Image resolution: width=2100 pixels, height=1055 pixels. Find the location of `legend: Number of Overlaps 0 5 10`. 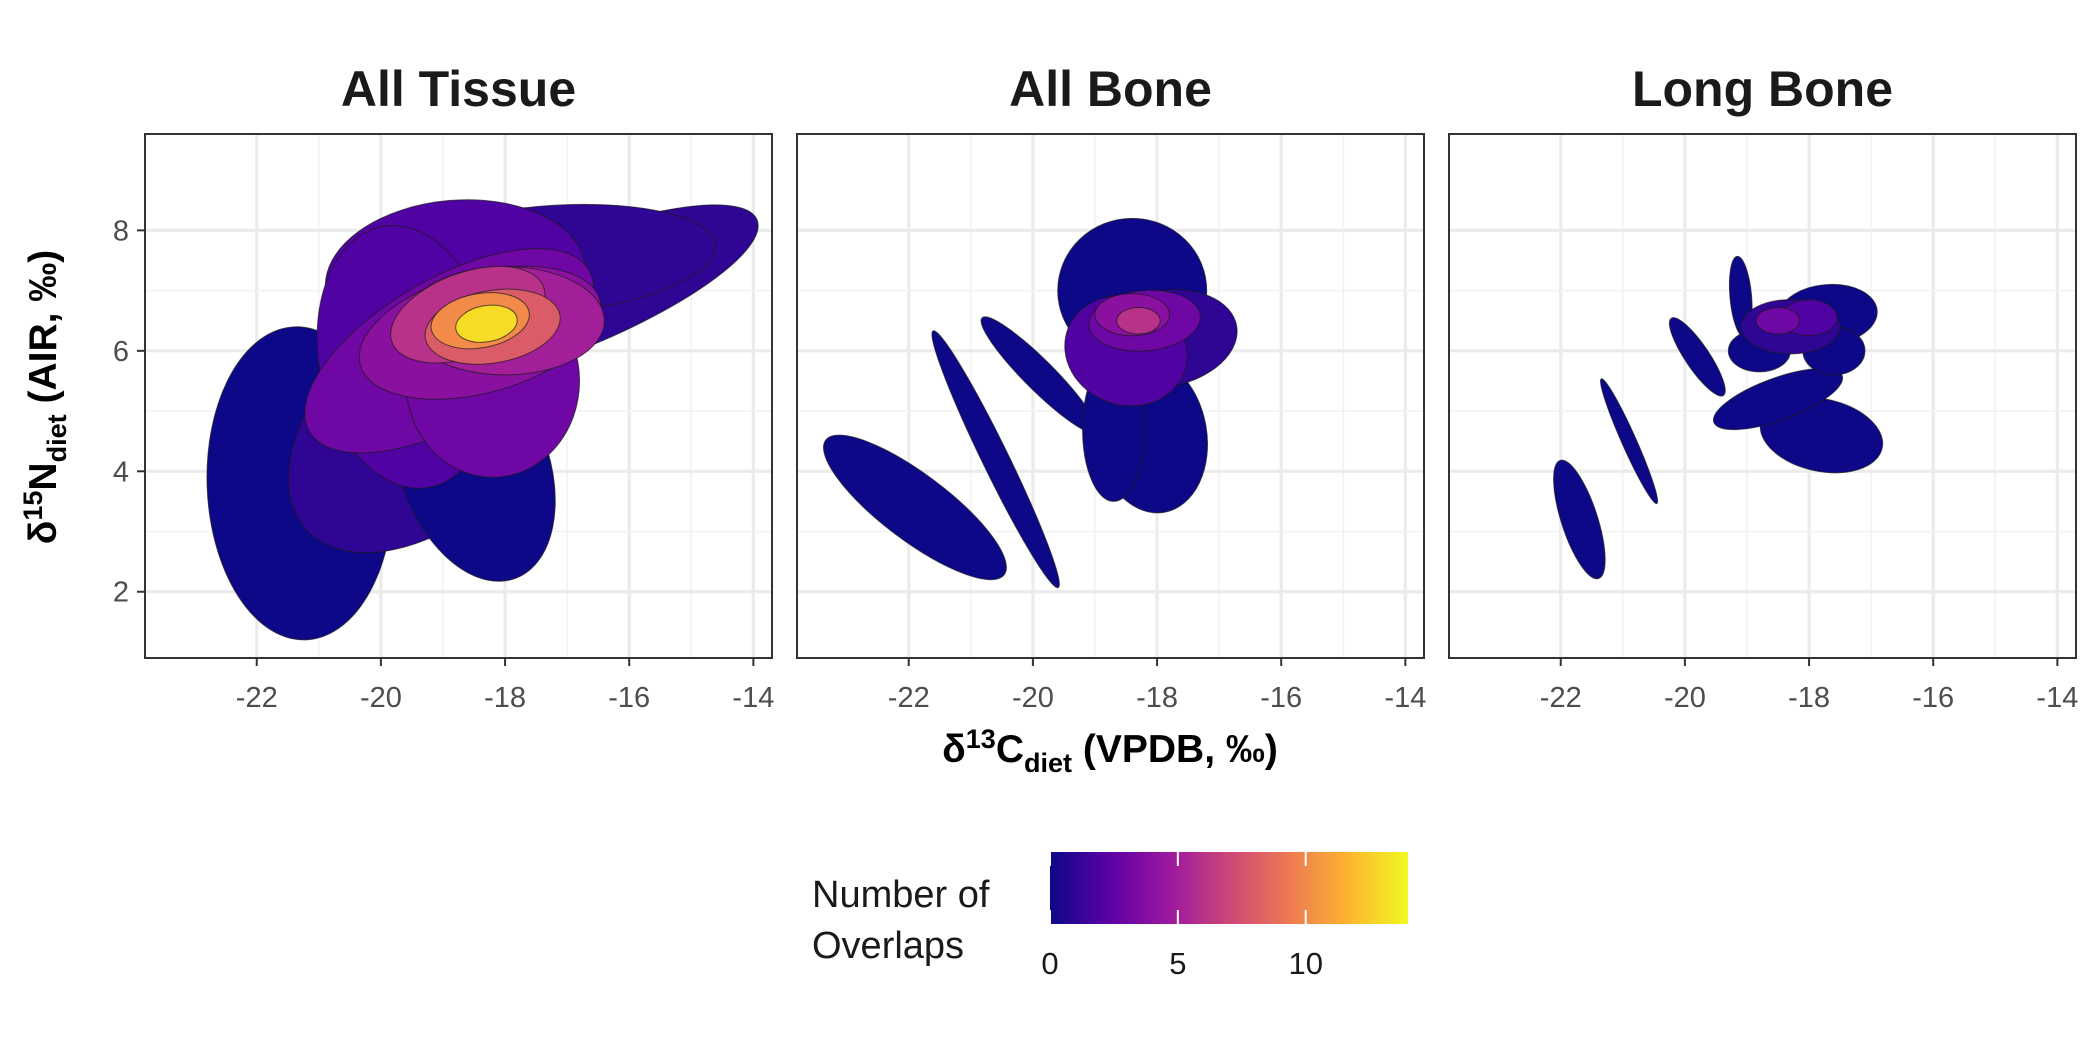

legend: Number of Overlaps 0 5 10 is located at coordinates (1110, 916).